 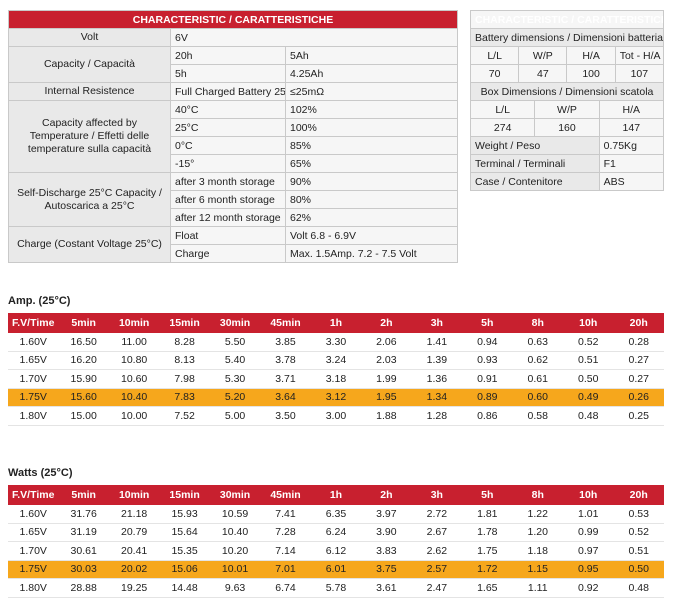 What do you see at coordinates (638, 360) in the screenshot?
I see `cell: 0.27` at bounding box center [638, 360].